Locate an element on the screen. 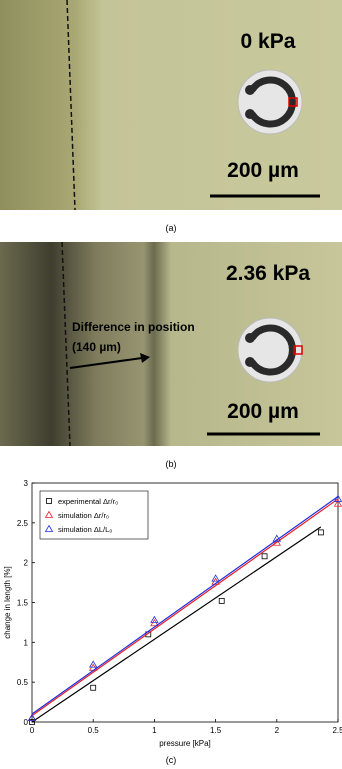 This screenshot has width=342, height=769. x-tick-label: 2 is located at coordinates (277, 730).